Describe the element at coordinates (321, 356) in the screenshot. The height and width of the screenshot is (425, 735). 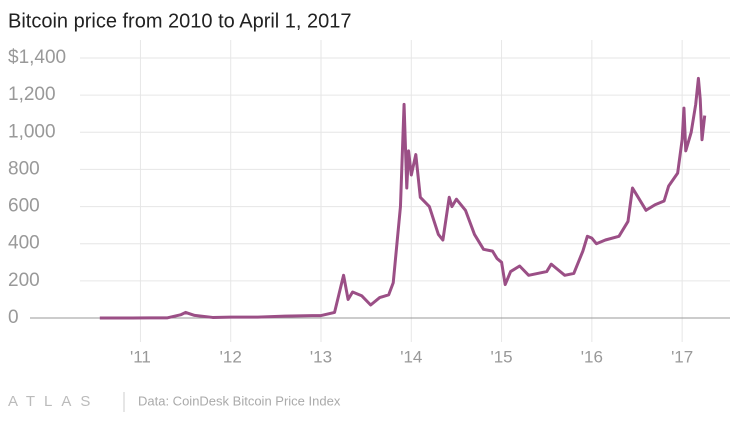
I see `x-tick-label: '13` at that location.